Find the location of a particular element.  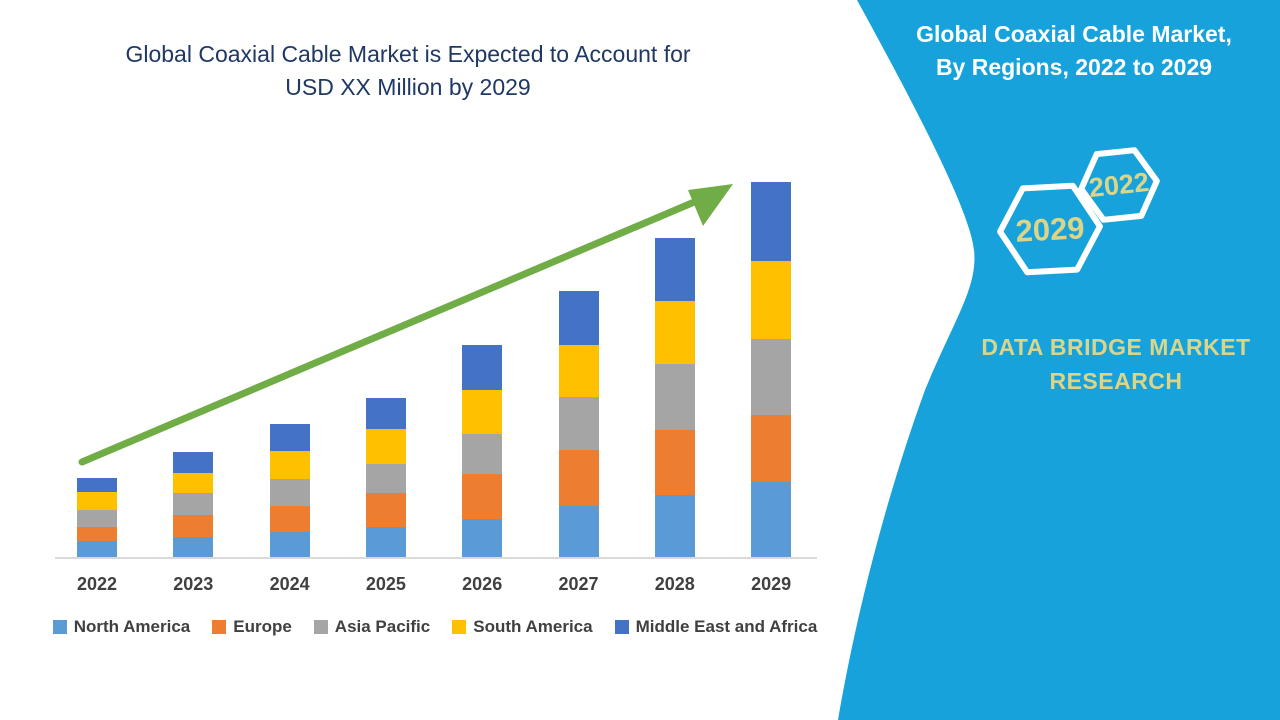

bar-segment-2029-europe is located at coordinates (771, 448).